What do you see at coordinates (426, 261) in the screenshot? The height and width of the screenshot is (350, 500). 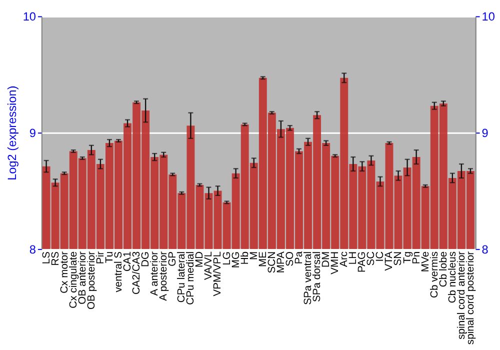 I see `x-tick-label: MVe` at bounding box center [426, 261].